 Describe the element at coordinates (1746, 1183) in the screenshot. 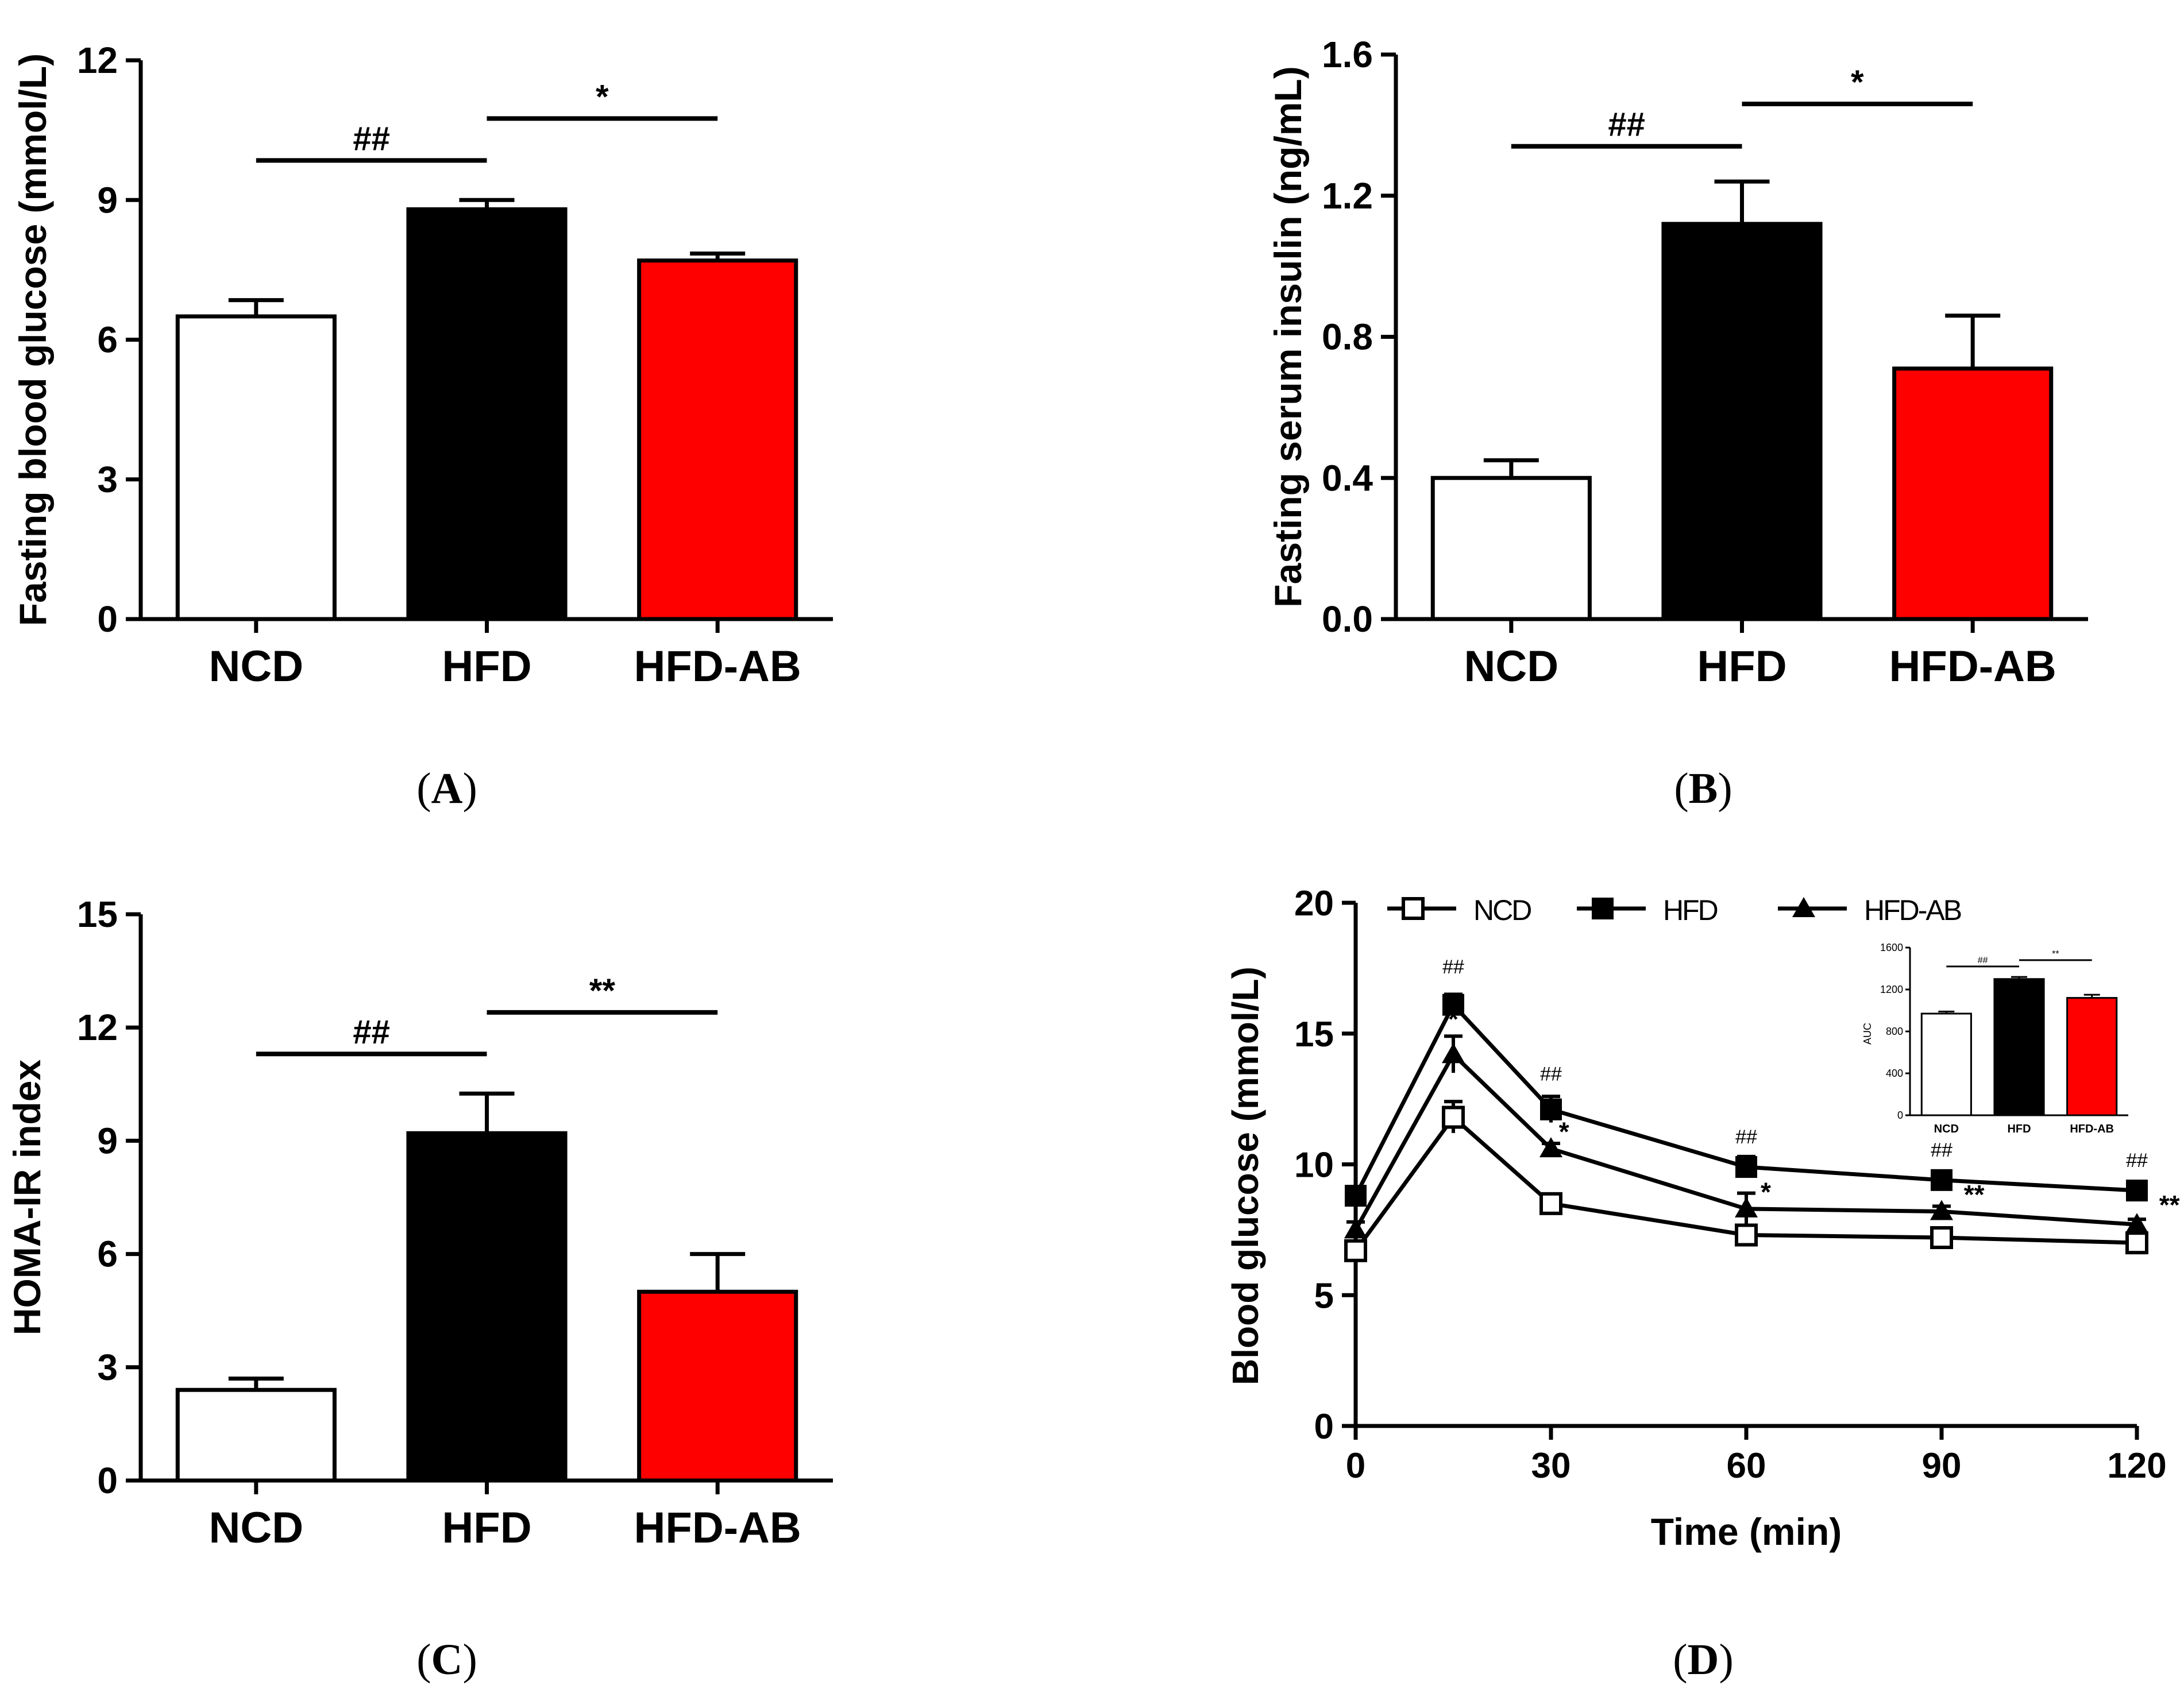

I see `series-line-ncd` at that location.